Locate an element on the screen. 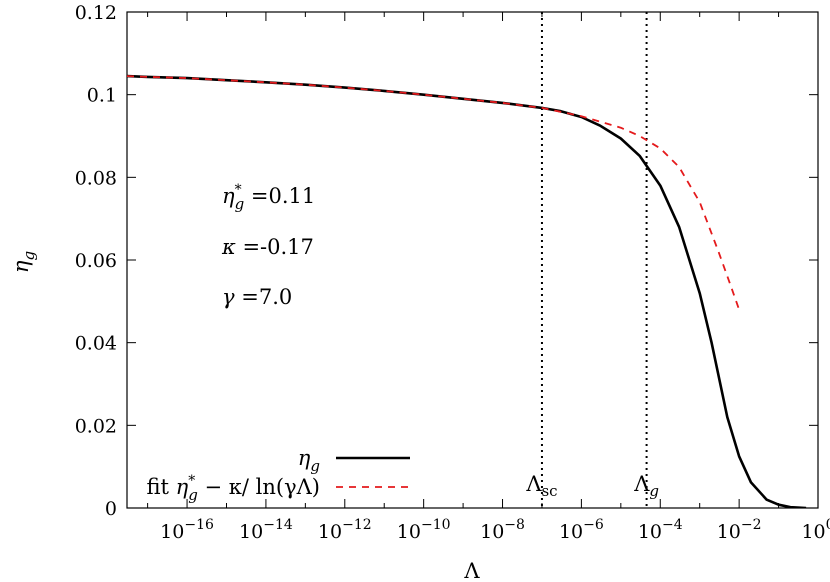  x-tick-label: 10⁻⁸ is located at coordinates (502, 530).